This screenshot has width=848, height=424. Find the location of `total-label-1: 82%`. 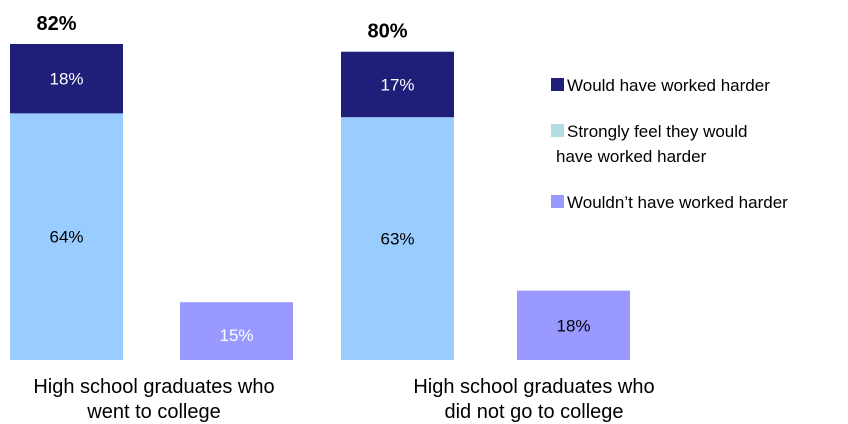

total-label-1: 82% is located at coordinates (56, 24).